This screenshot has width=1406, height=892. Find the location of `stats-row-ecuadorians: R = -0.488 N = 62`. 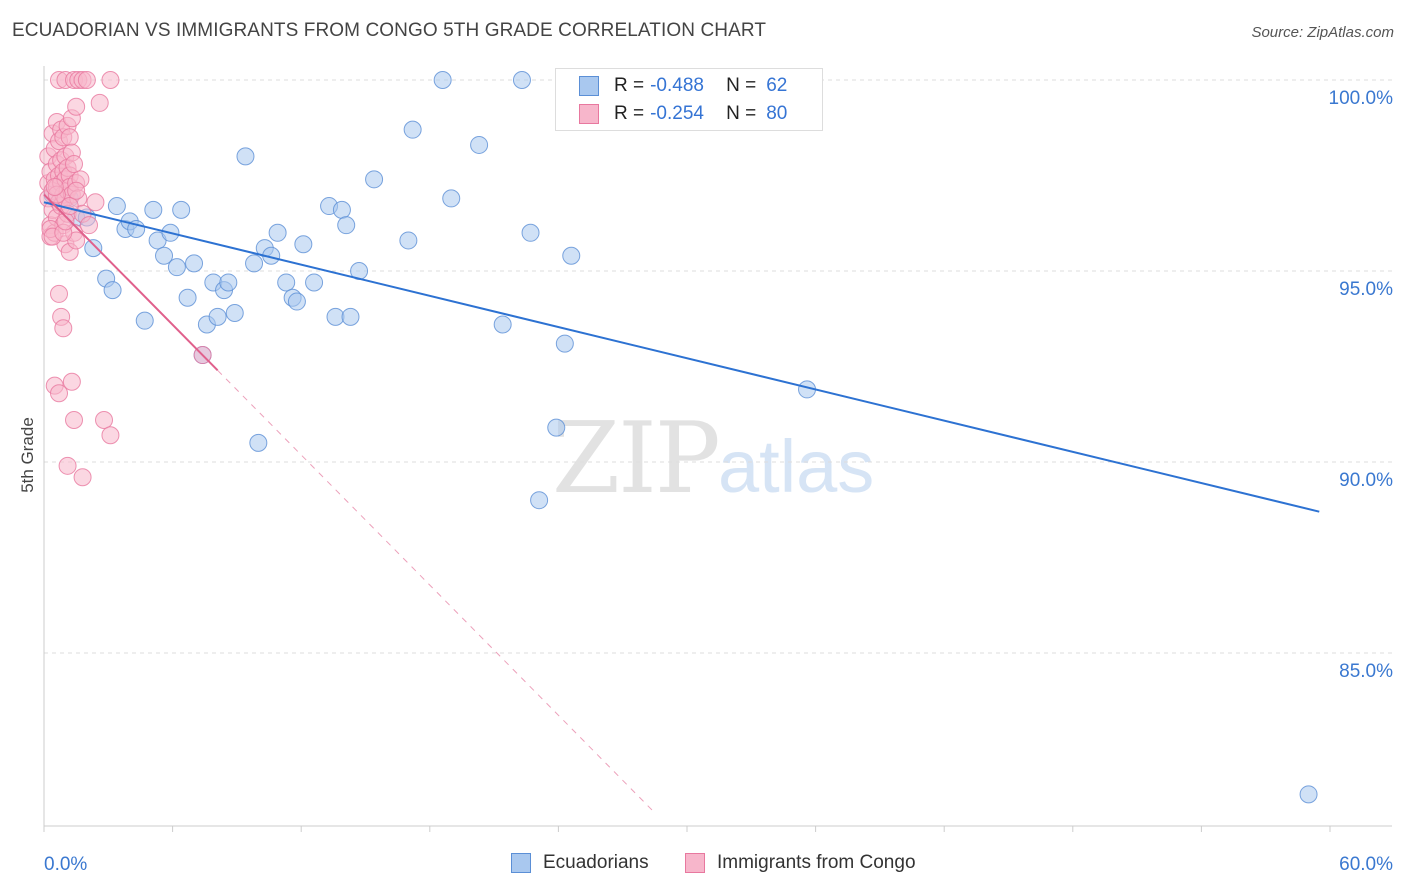

stats-row-ecuadorians: R = -0.488 N = 62 is located at coordinates (683, 86).